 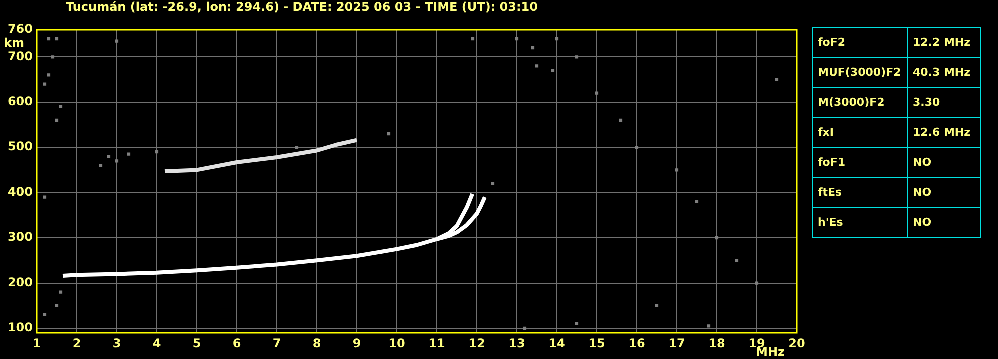 I want to click on y-tick-label: 760, so click(x=20, y=29).